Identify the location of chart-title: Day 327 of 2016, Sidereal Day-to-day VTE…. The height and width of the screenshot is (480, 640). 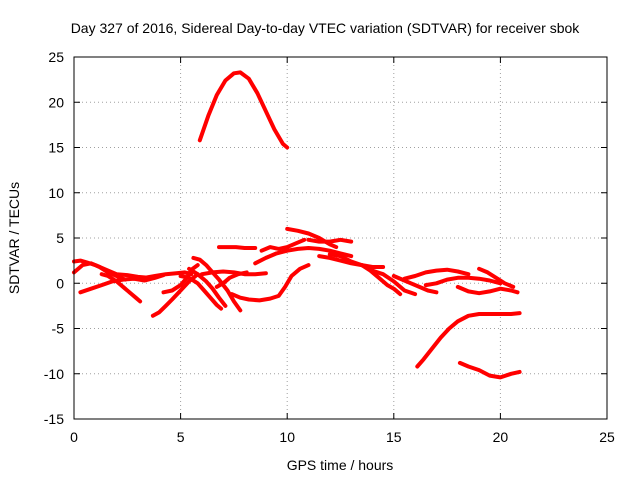
(326, 28).